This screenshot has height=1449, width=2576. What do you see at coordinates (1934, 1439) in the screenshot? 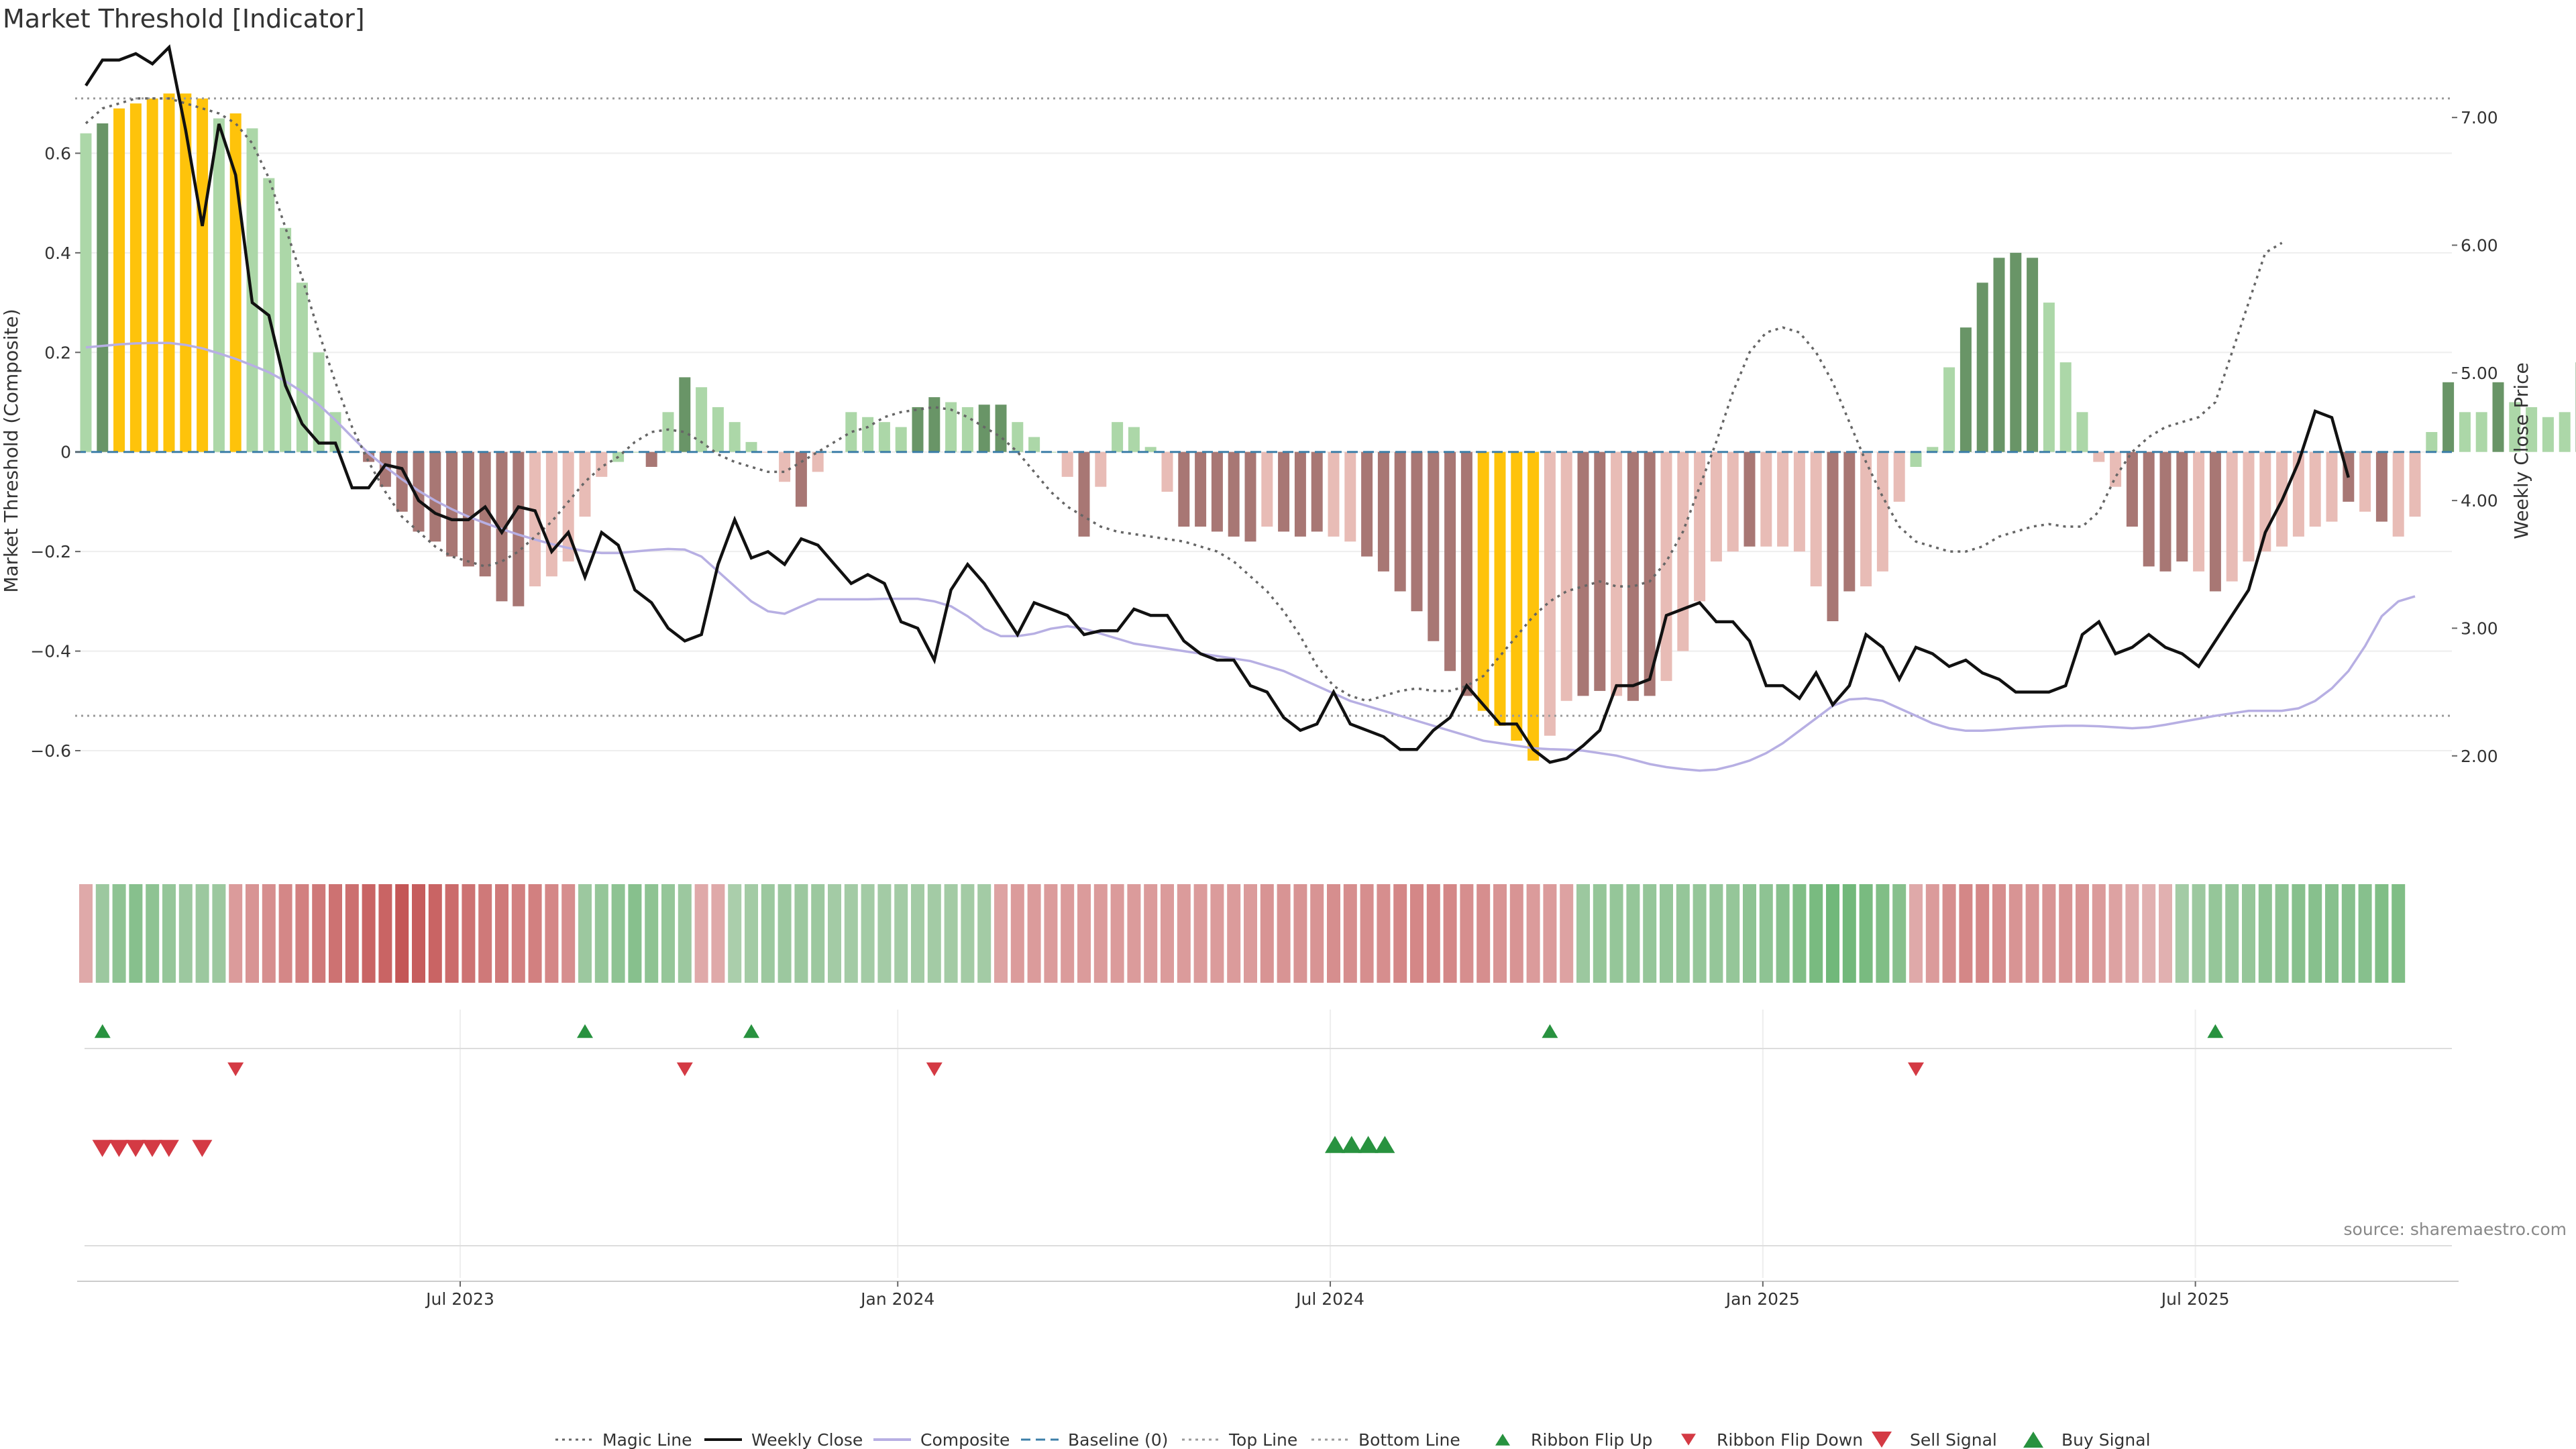
I see `legend-item: Sell Signal` at bounding box center [1934, 1439].